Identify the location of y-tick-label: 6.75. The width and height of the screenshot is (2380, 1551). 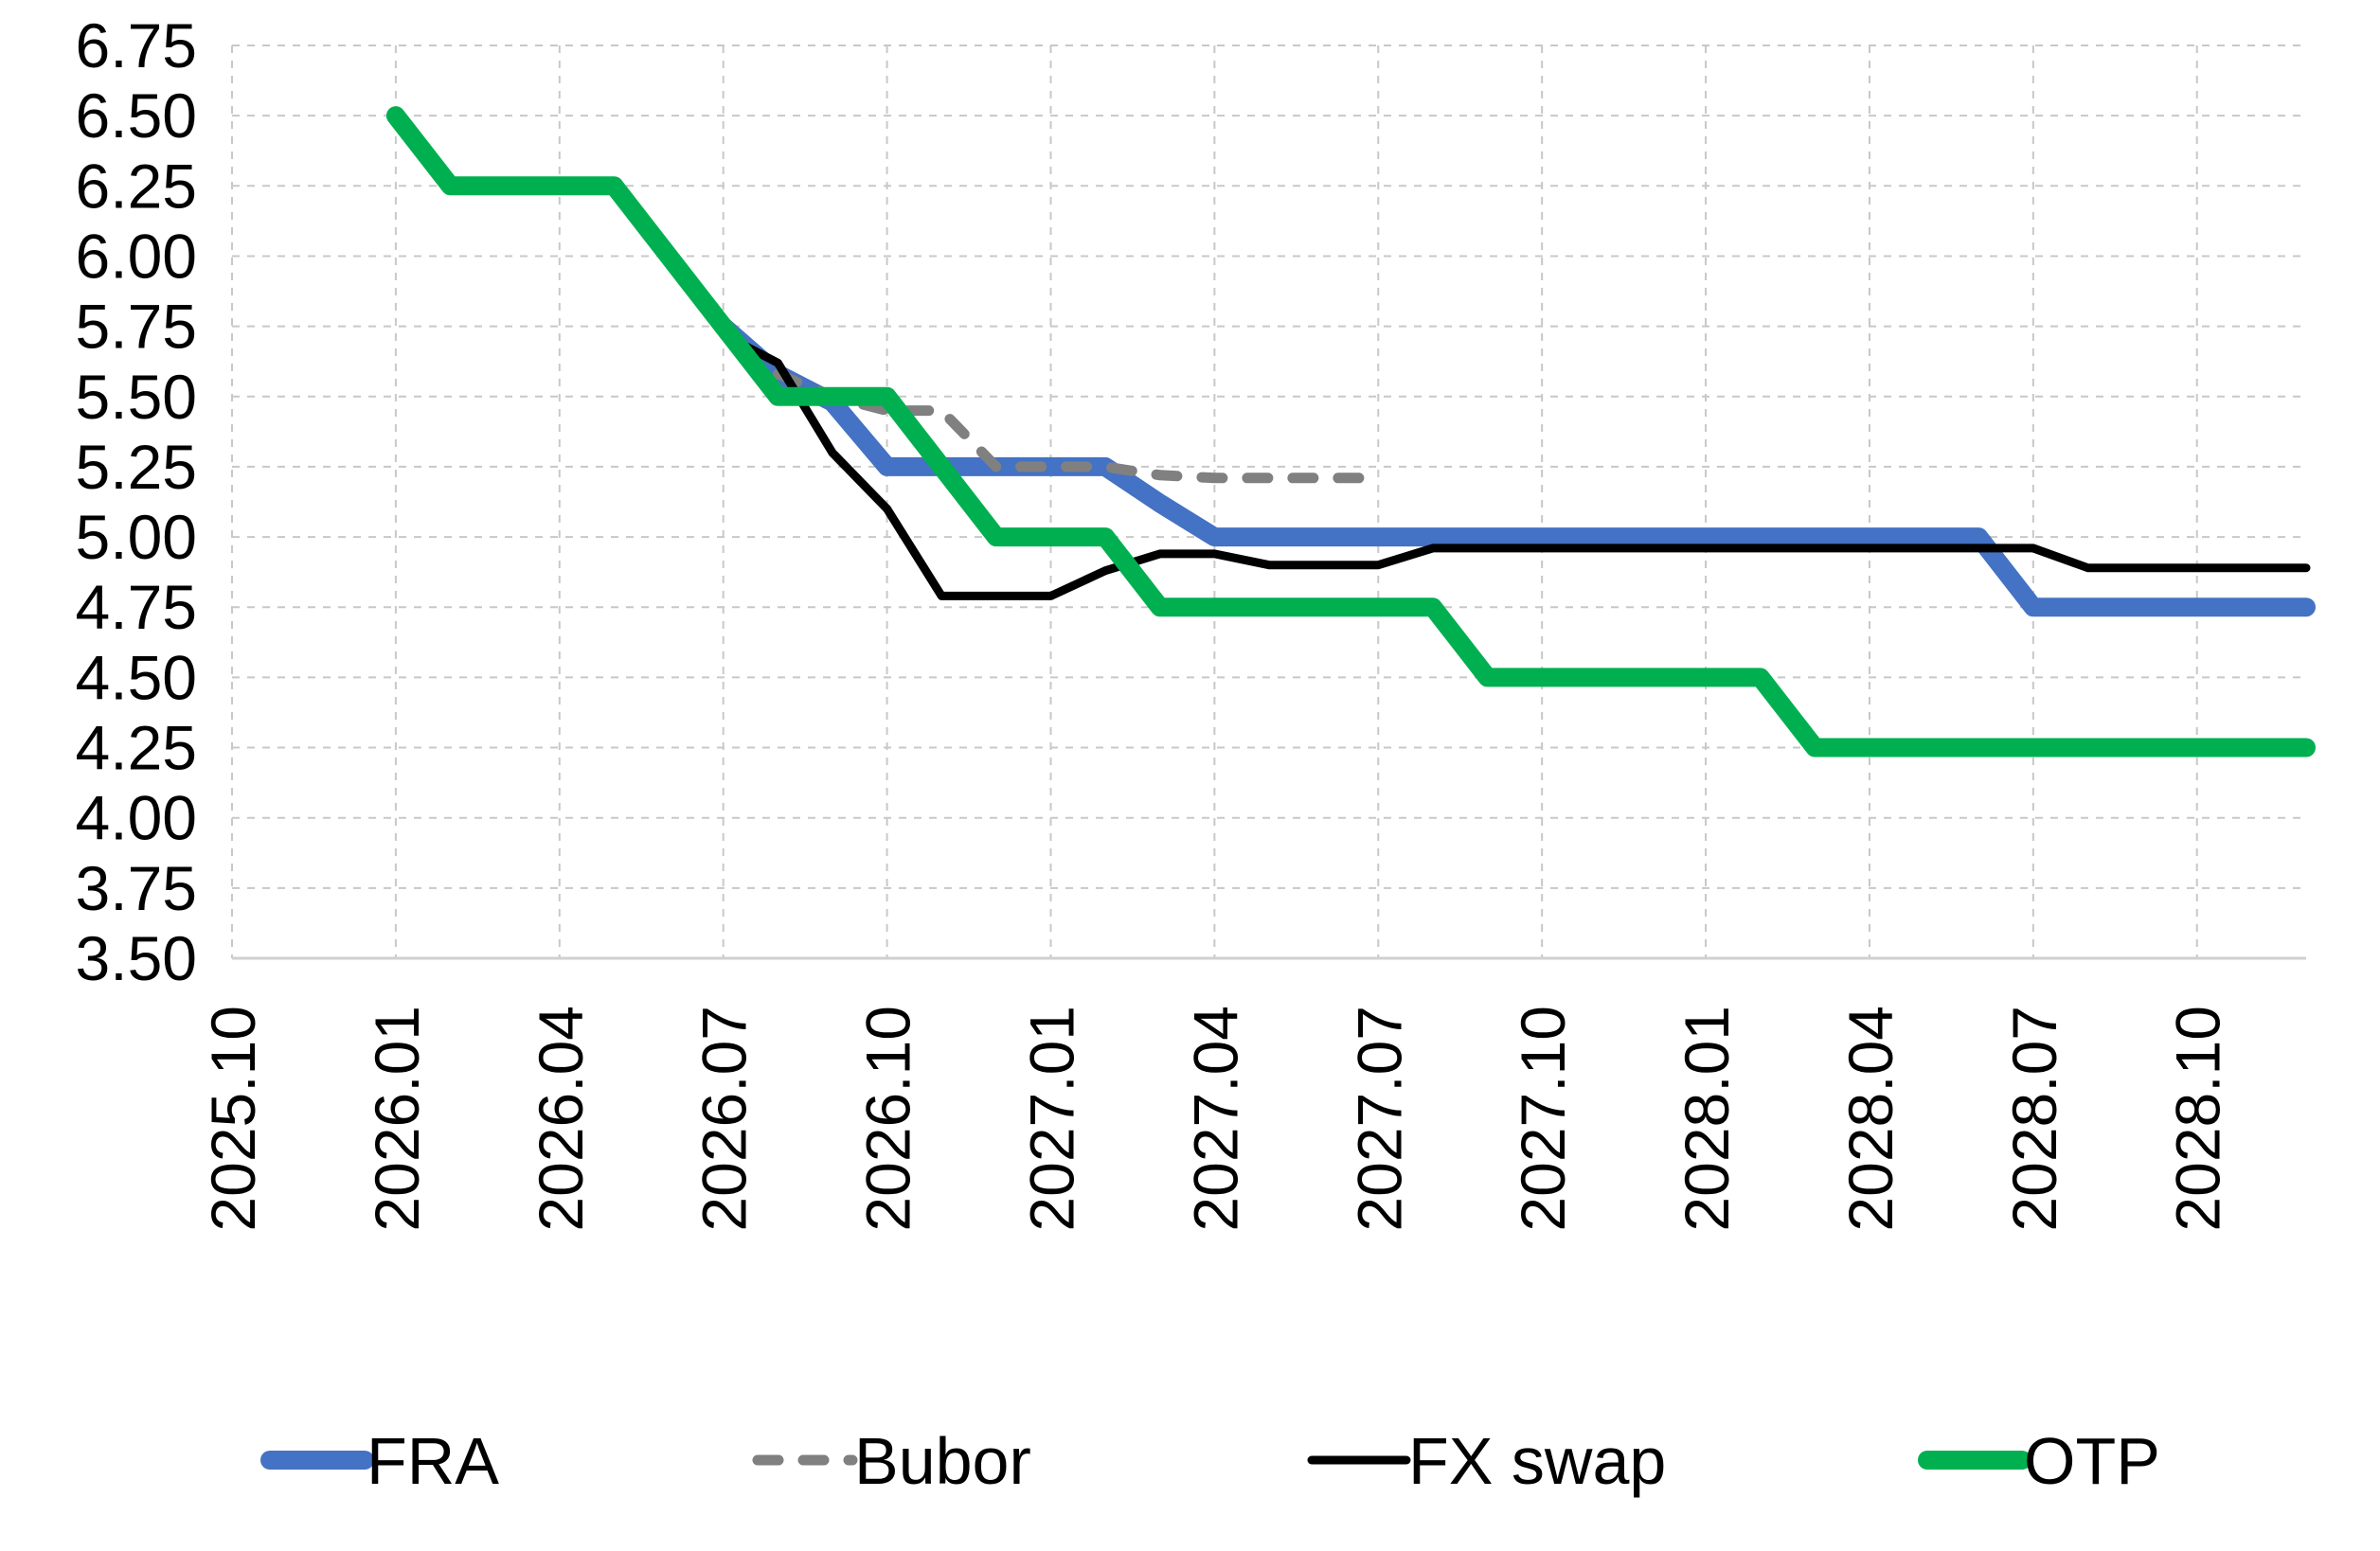
(136, 45).